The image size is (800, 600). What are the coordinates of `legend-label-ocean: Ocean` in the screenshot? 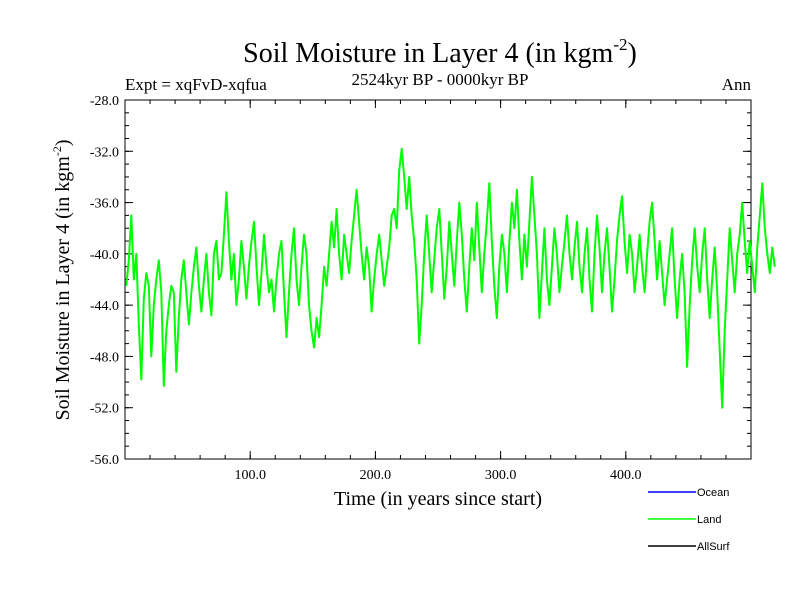 It's located at (713, 493).